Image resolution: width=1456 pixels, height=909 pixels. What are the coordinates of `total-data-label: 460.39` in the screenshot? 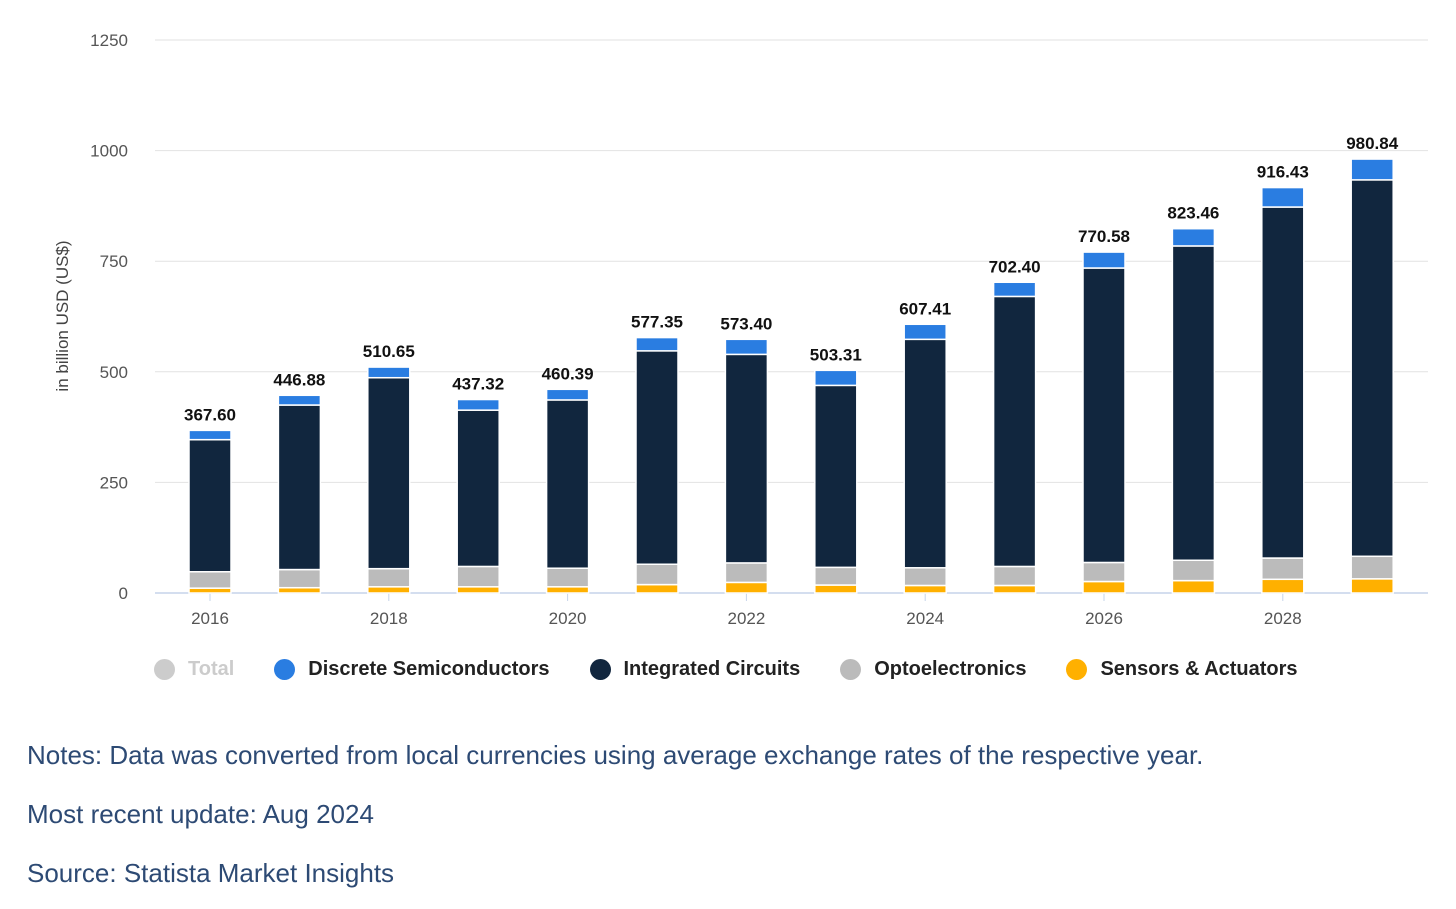 It's located at (568, 373).